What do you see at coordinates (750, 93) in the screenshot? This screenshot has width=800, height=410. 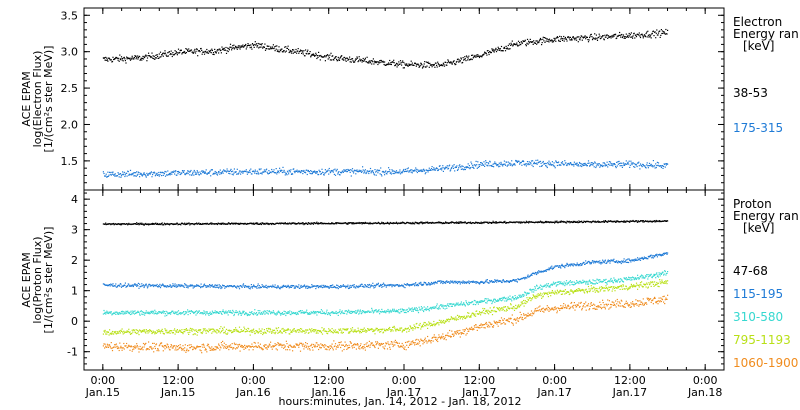 I see `legend-entry: 38-53` at bounding box center [750, 93].